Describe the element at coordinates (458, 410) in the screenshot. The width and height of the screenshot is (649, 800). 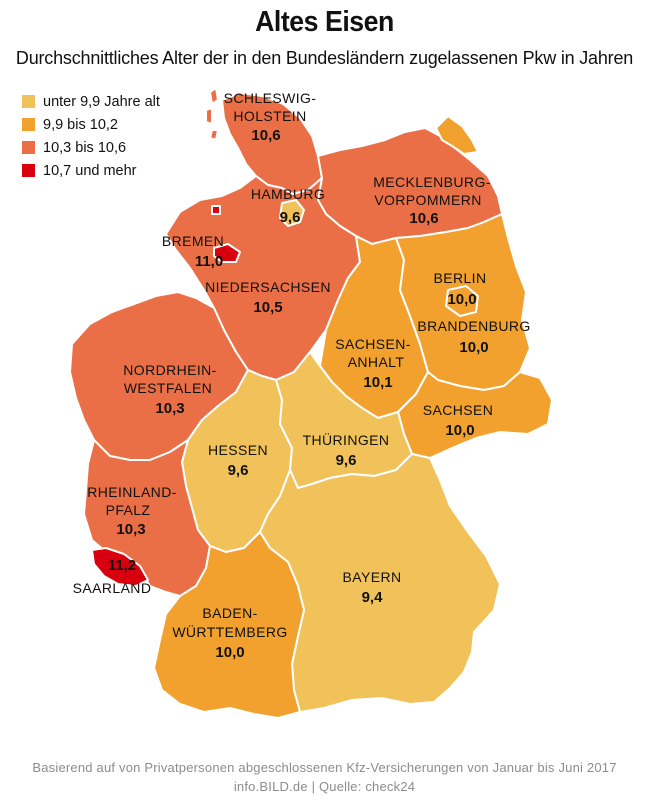
I see `label-sn: SACHSEN` at that location.